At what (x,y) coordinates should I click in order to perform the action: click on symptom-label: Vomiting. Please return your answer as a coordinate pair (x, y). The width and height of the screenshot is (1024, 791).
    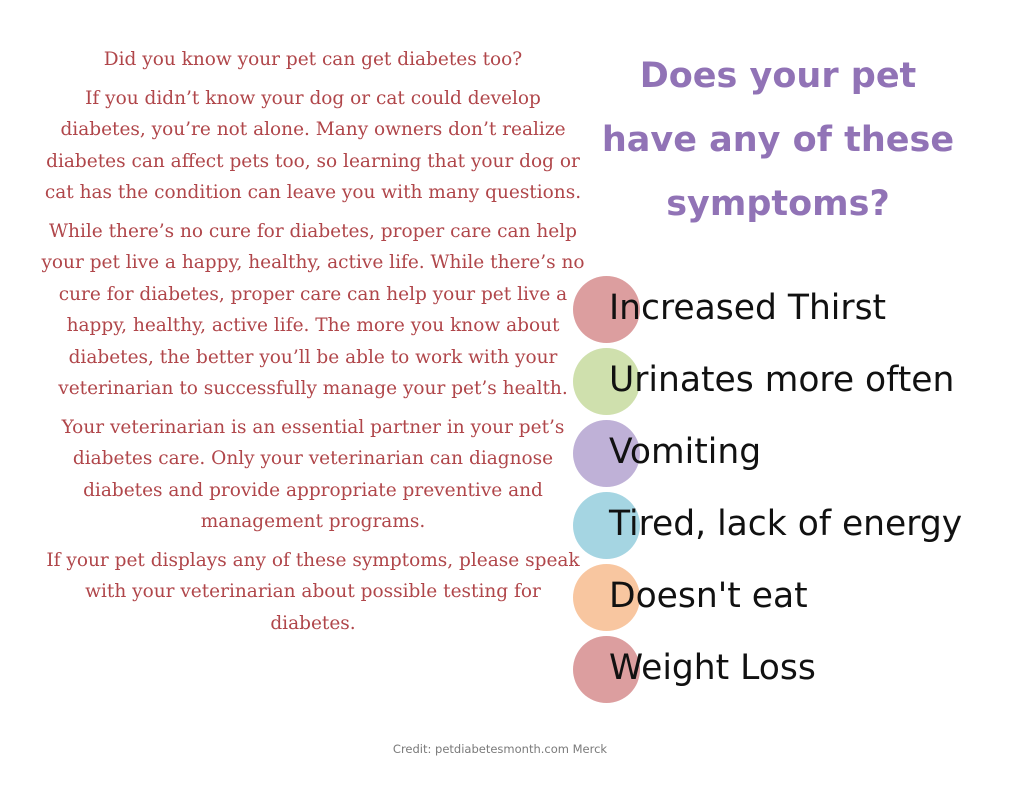
    Looking at the image, I should click on (685, 452).